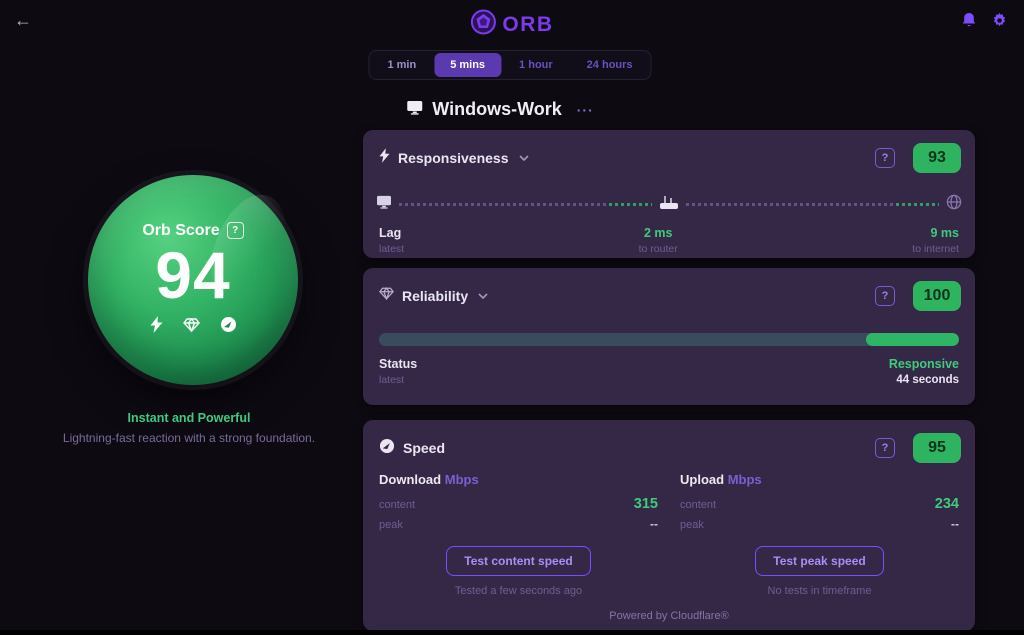 Image resolution: width=1024 pixels, height=635 pixels. What do you see at coordinates (927, 380) in the screenshot?
I see `status-detail: 44 seconds` at bounding box center [927, 380].